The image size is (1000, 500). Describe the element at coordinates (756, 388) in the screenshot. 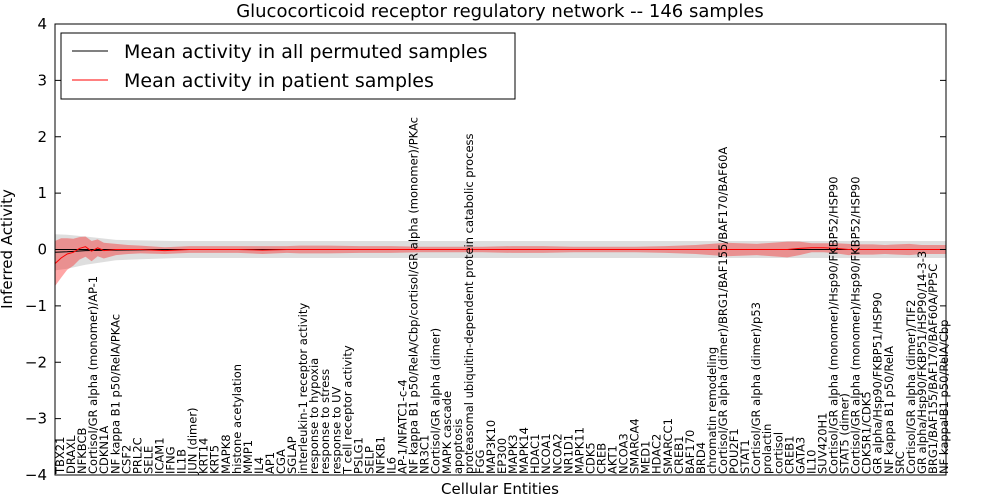

I see `entity-label: Cortisol/GR alpha (dimer)/p53` at that location.